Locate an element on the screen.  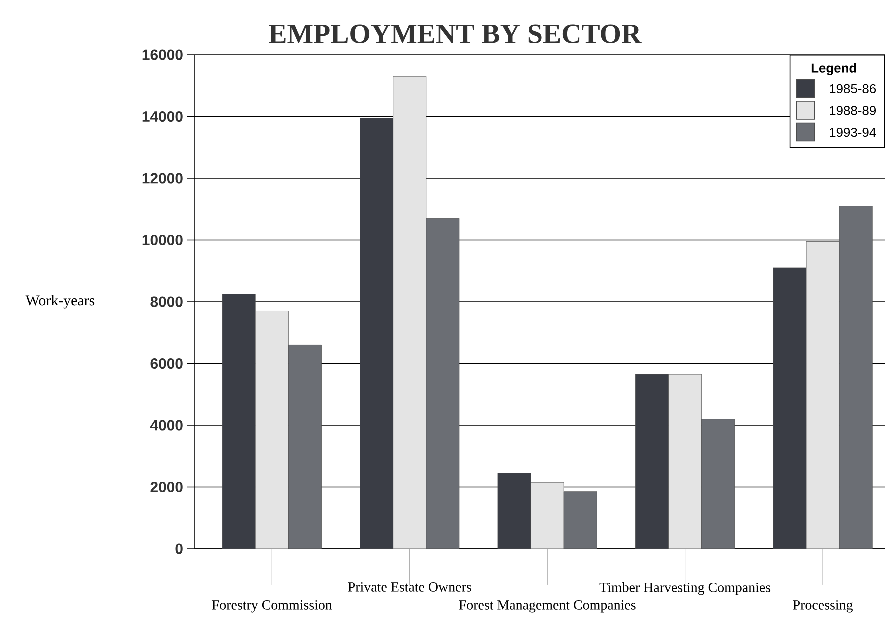
legend-label: 1993-94 is located at coordinates (853, 133).